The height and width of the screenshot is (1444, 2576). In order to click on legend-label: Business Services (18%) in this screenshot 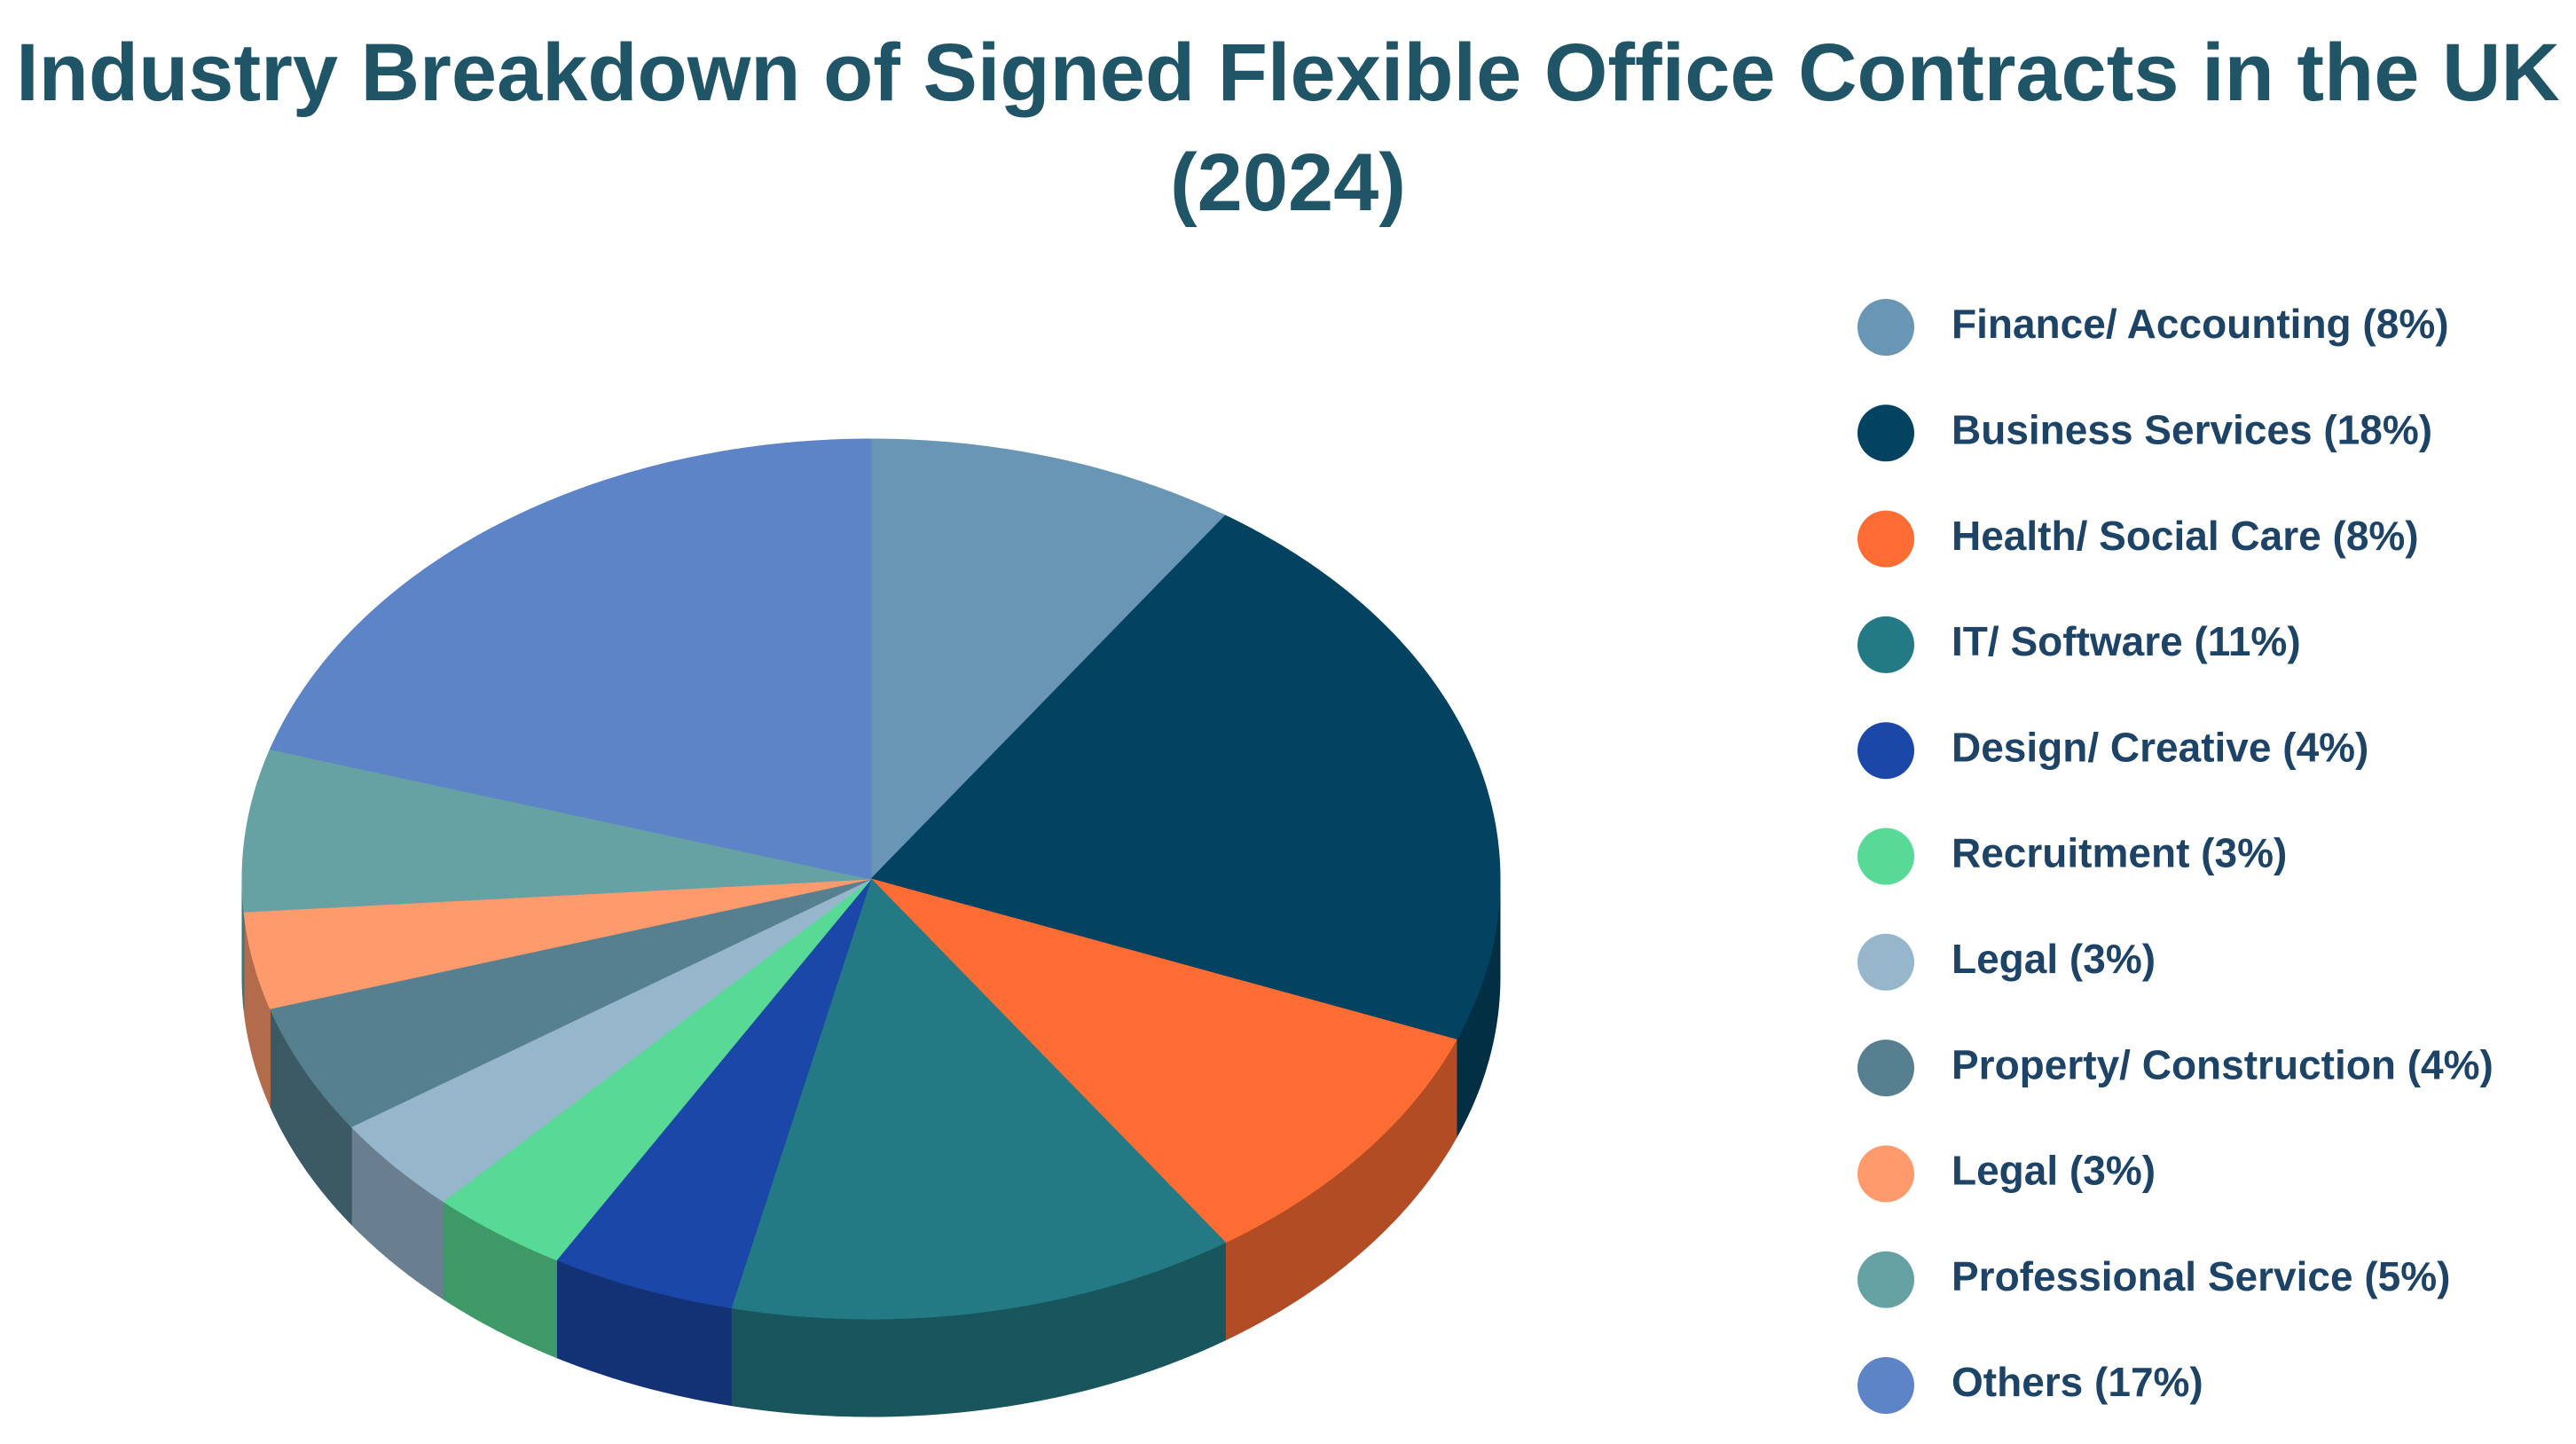, I will do `click(2192, 429)`.